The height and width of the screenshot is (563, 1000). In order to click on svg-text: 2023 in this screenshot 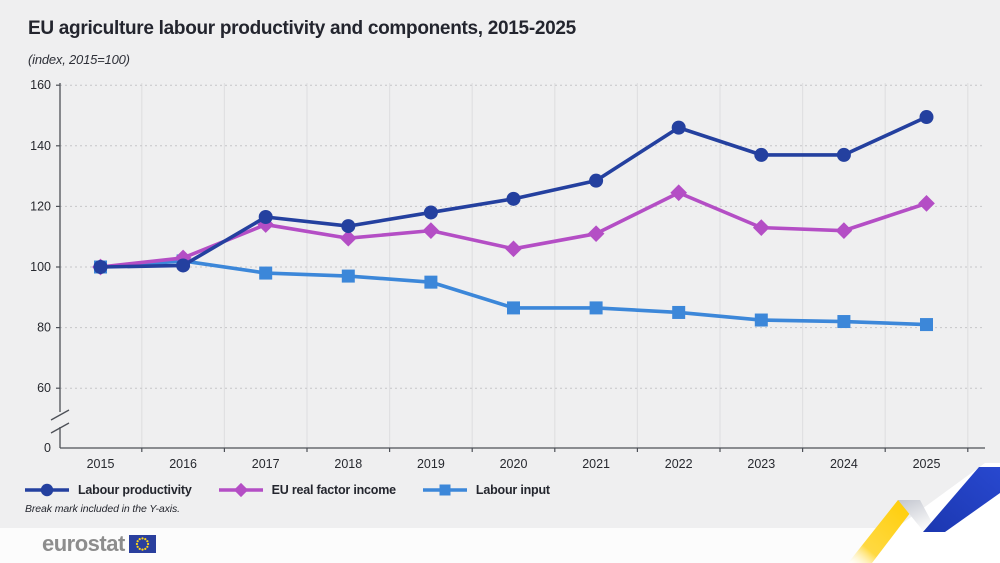, I will do `click(761, 464)`.